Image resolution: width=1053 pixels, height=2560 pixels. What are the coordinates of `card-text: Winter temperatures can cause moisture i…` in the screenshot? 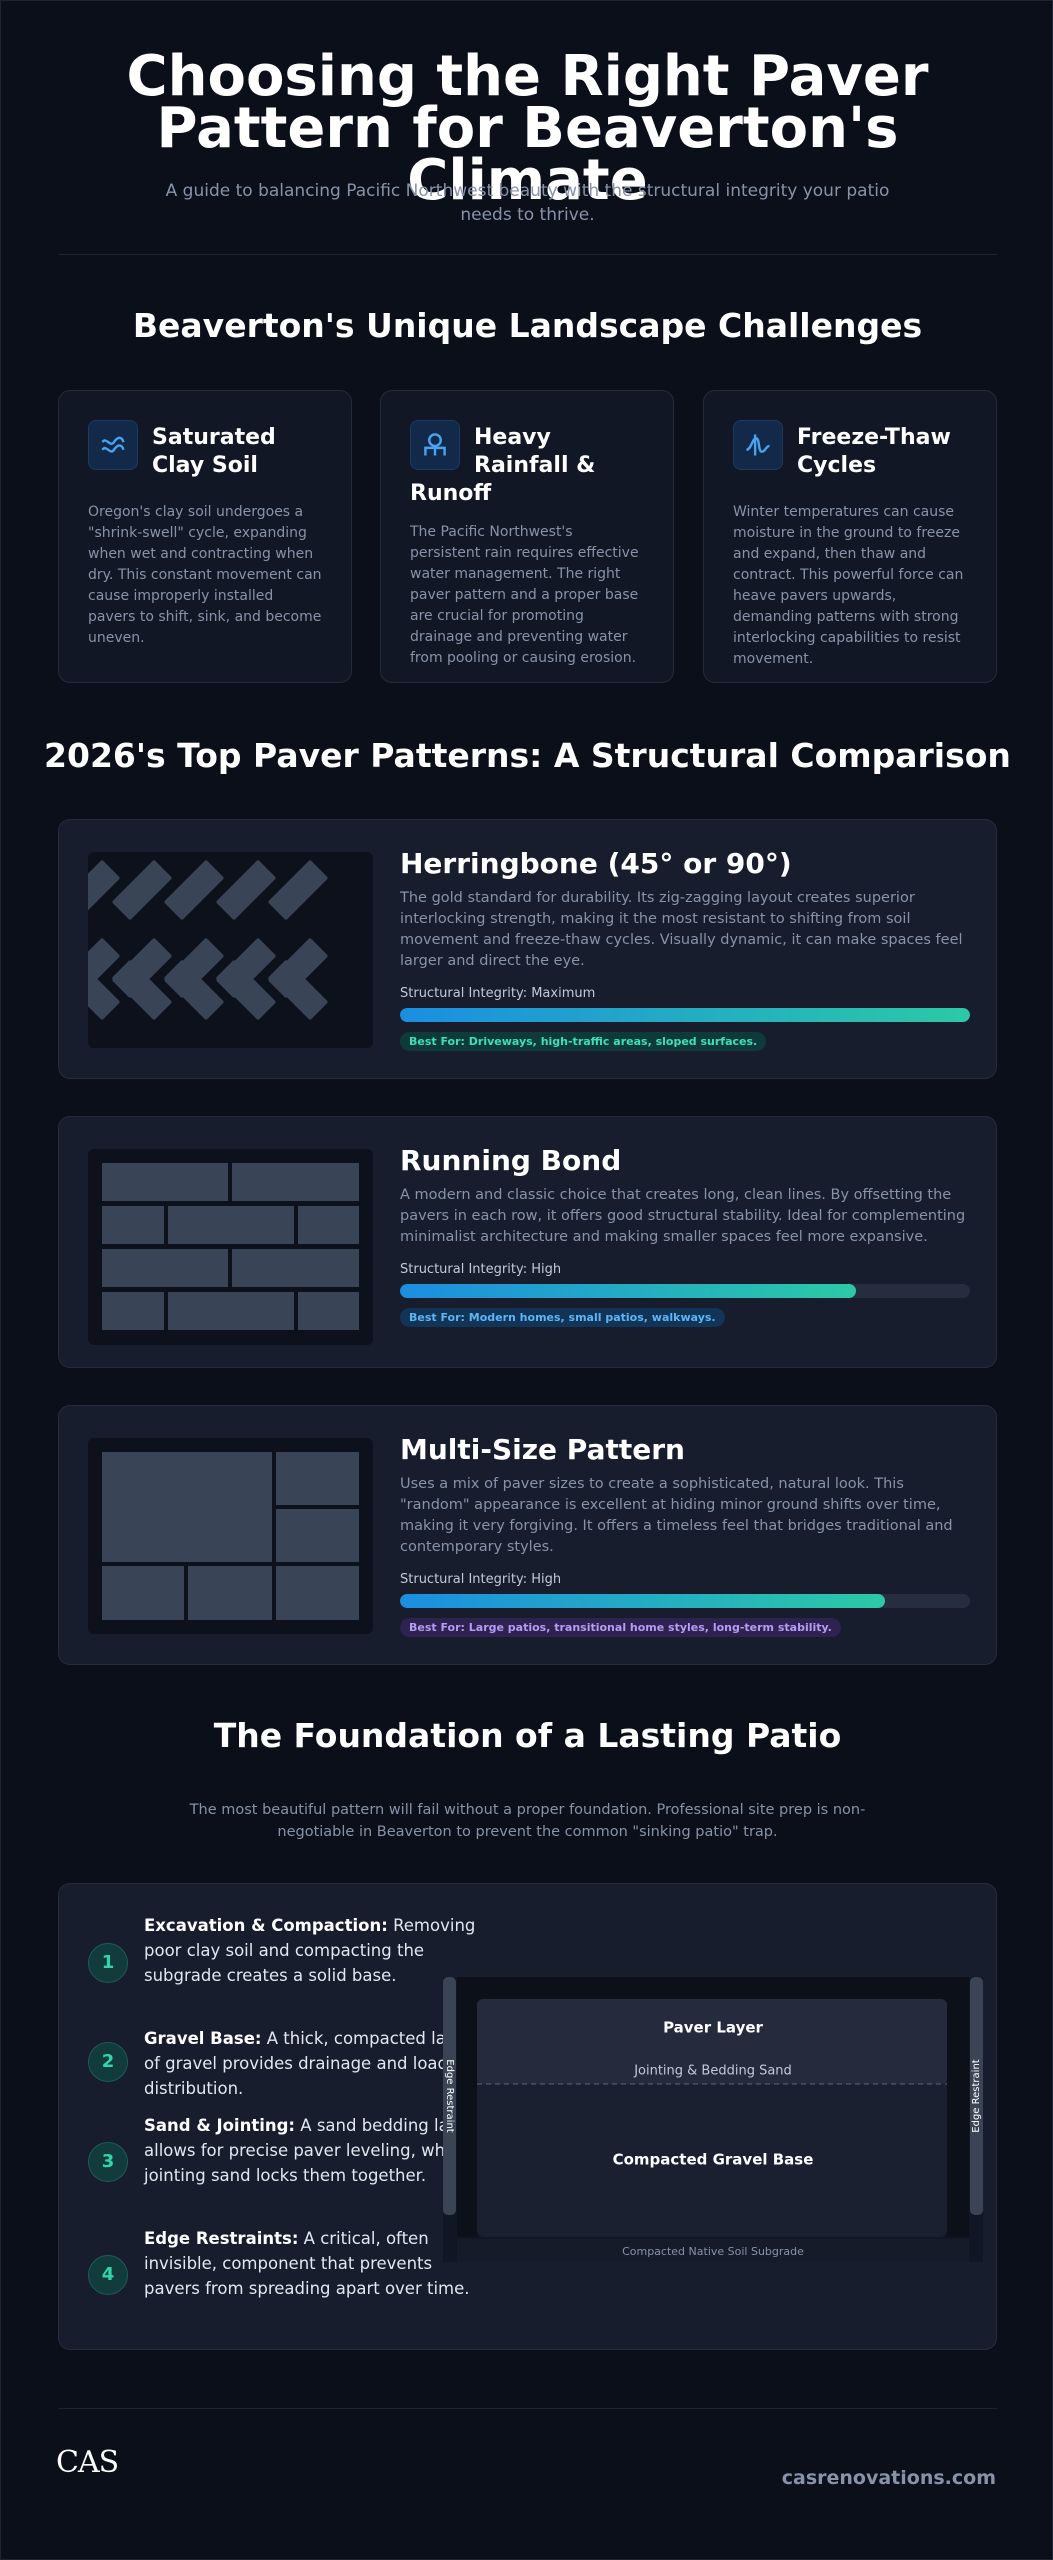 It's located at (848, 585).